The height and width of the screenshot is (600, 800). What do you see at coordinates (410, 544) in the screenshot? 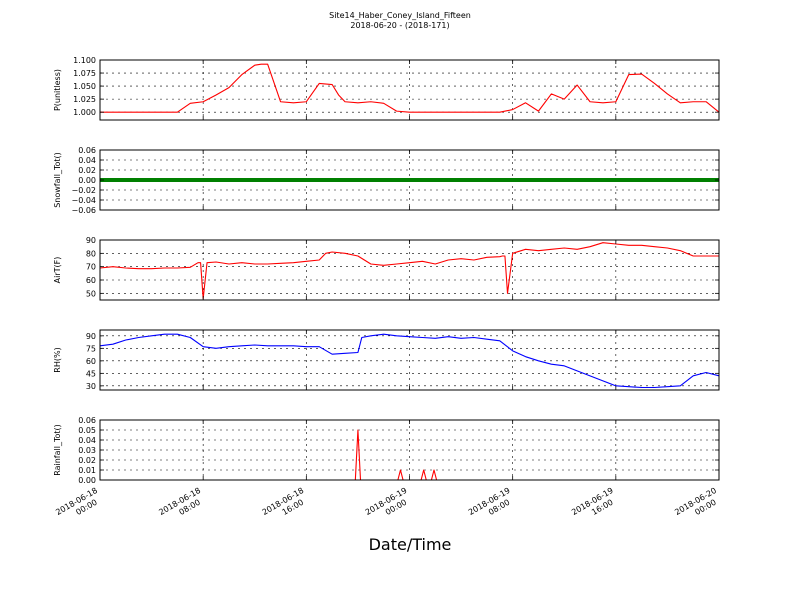
I see `x-axis-label: Date/Time` at bounding box center [410, 544].